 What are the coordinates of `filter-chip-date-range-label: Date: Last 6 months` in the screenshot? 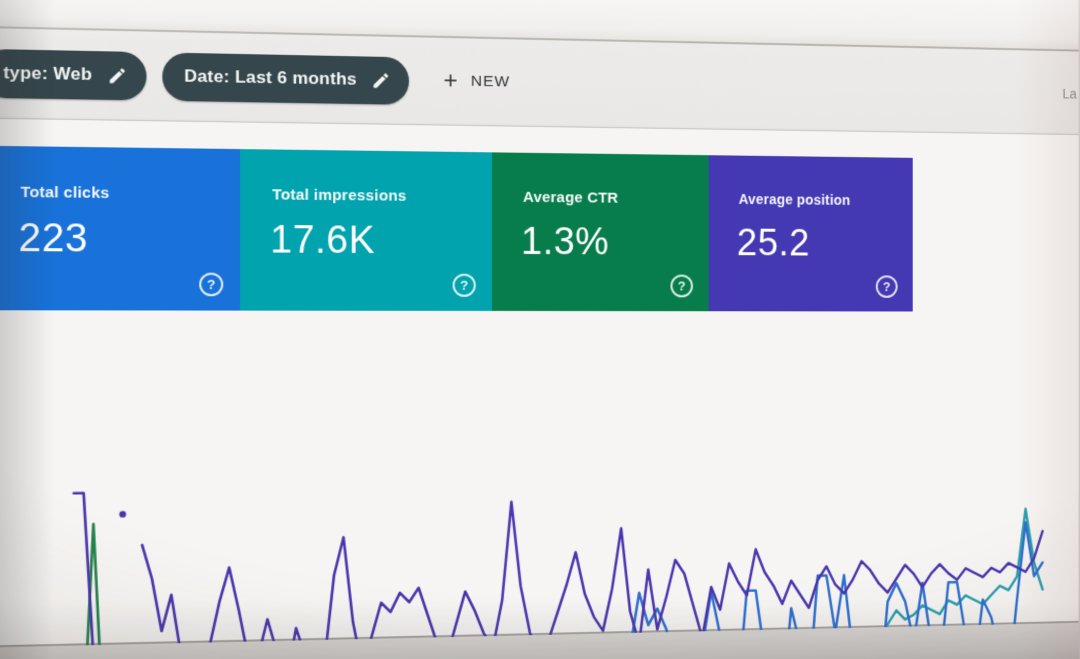 It's located at (270, 77).